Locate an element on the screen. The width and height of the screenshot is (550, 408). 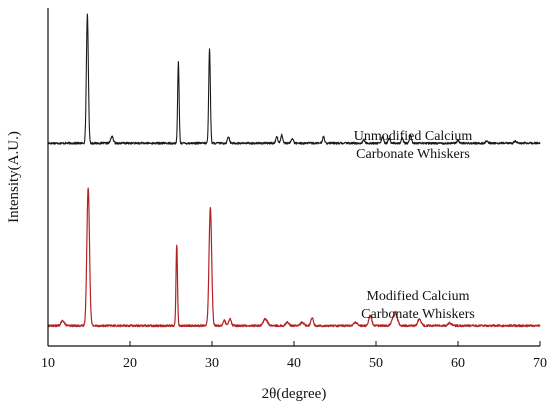
series-annotation-unmodified: Carbonate Whiskers is located at coordinates (413, 154).